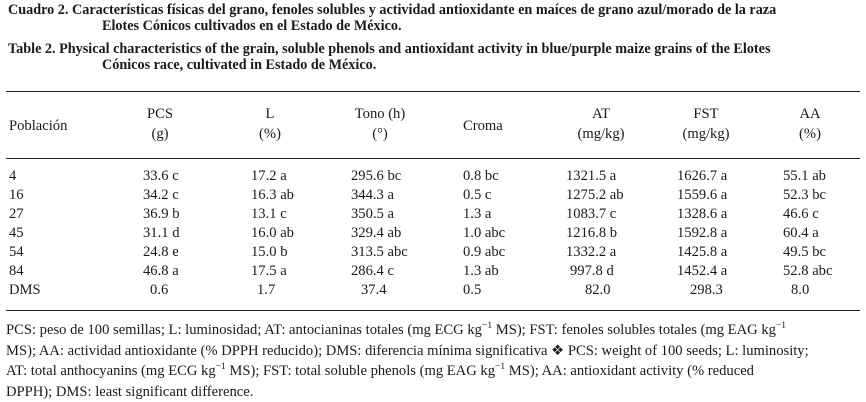 Image resolution: width=866 pixels, height=402 pixels. Describe the element at coordinates (16, 214) in the screenshot. I see `cell-poblacion: 27` at that location.